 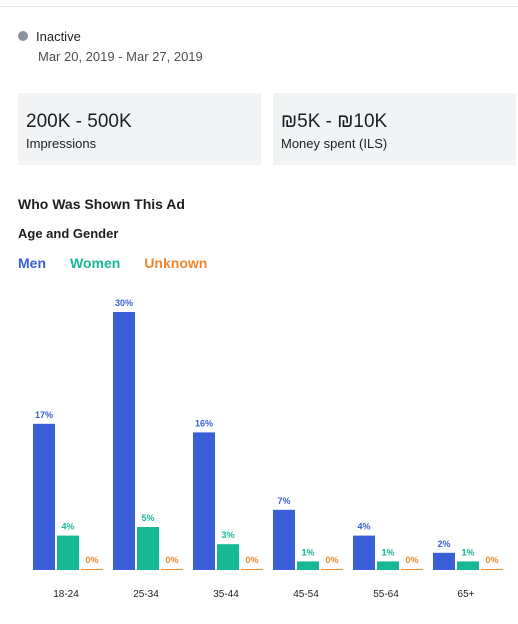 I want to click on status-label: Inactive, so click(x=58, y=36).